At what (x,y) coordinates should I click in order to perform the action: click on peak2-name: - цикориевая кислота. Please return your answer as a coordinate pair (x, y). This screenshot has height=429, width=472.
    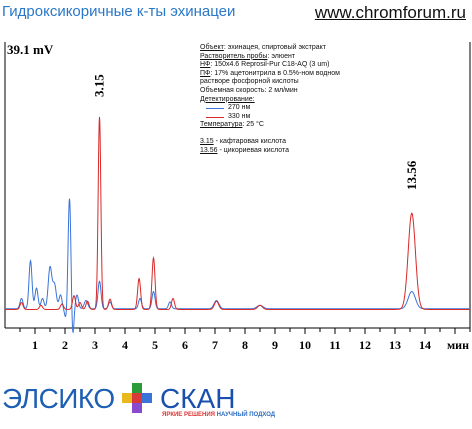
    Looking at the image, I should click on (253, 150).